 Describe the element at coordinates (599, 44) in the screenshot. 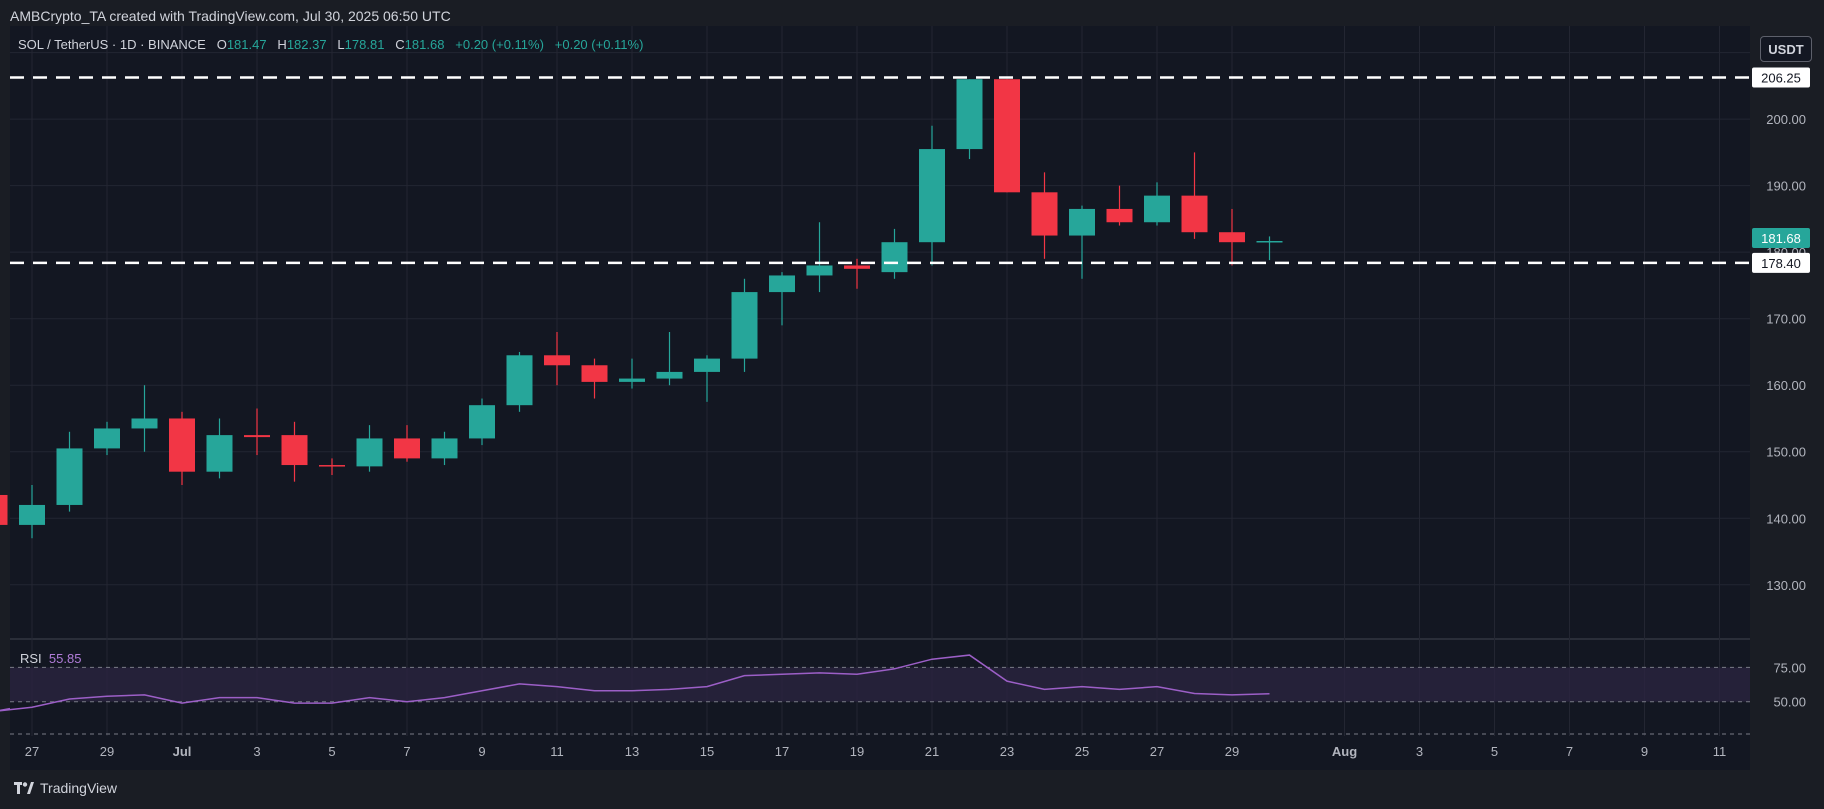

I see `change-value-2: +0.20 (+0.11%)` at that location.